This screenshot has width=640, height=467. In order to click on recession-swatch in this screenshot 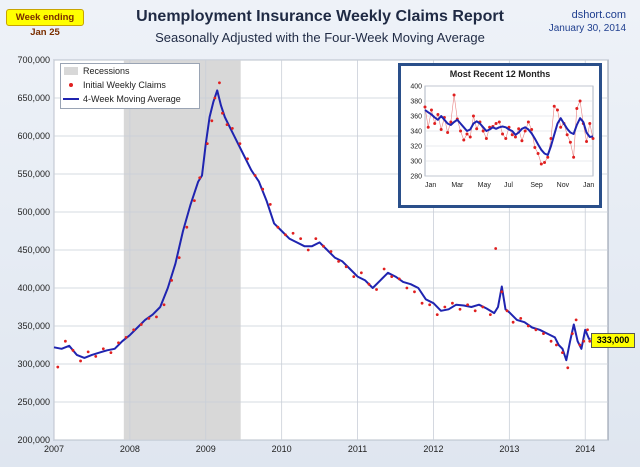, I will do `click(71, 71)`.